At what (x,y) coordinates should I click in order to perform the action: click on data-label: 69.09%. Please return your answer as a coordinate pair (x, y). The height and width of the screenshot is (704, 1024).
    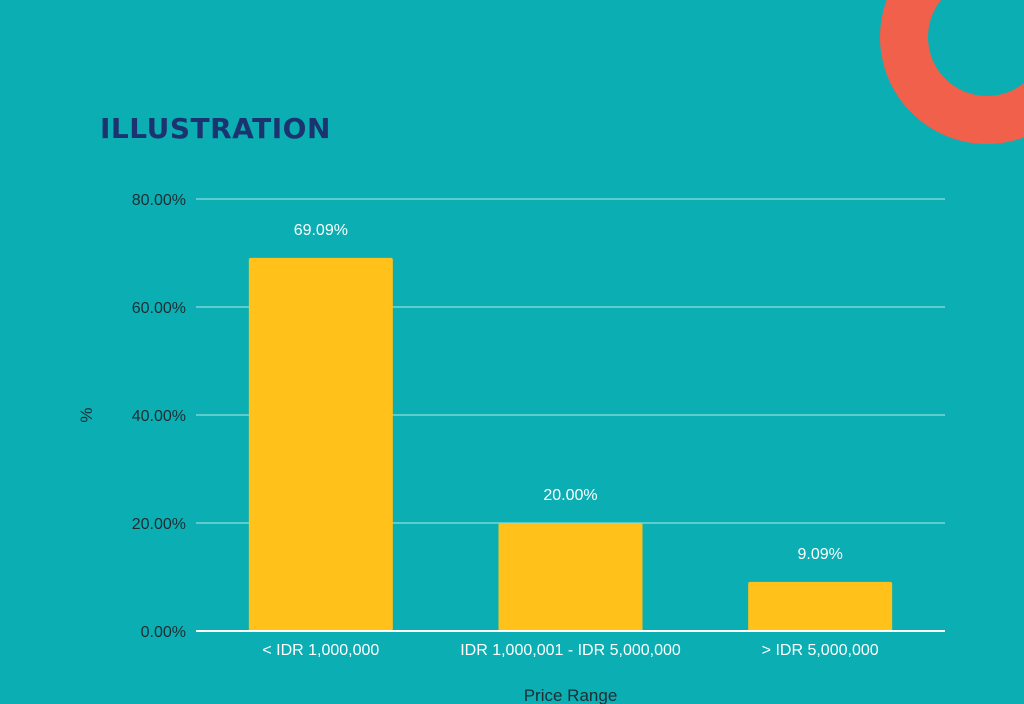
    Looking at the image, I should click on (321, 230).